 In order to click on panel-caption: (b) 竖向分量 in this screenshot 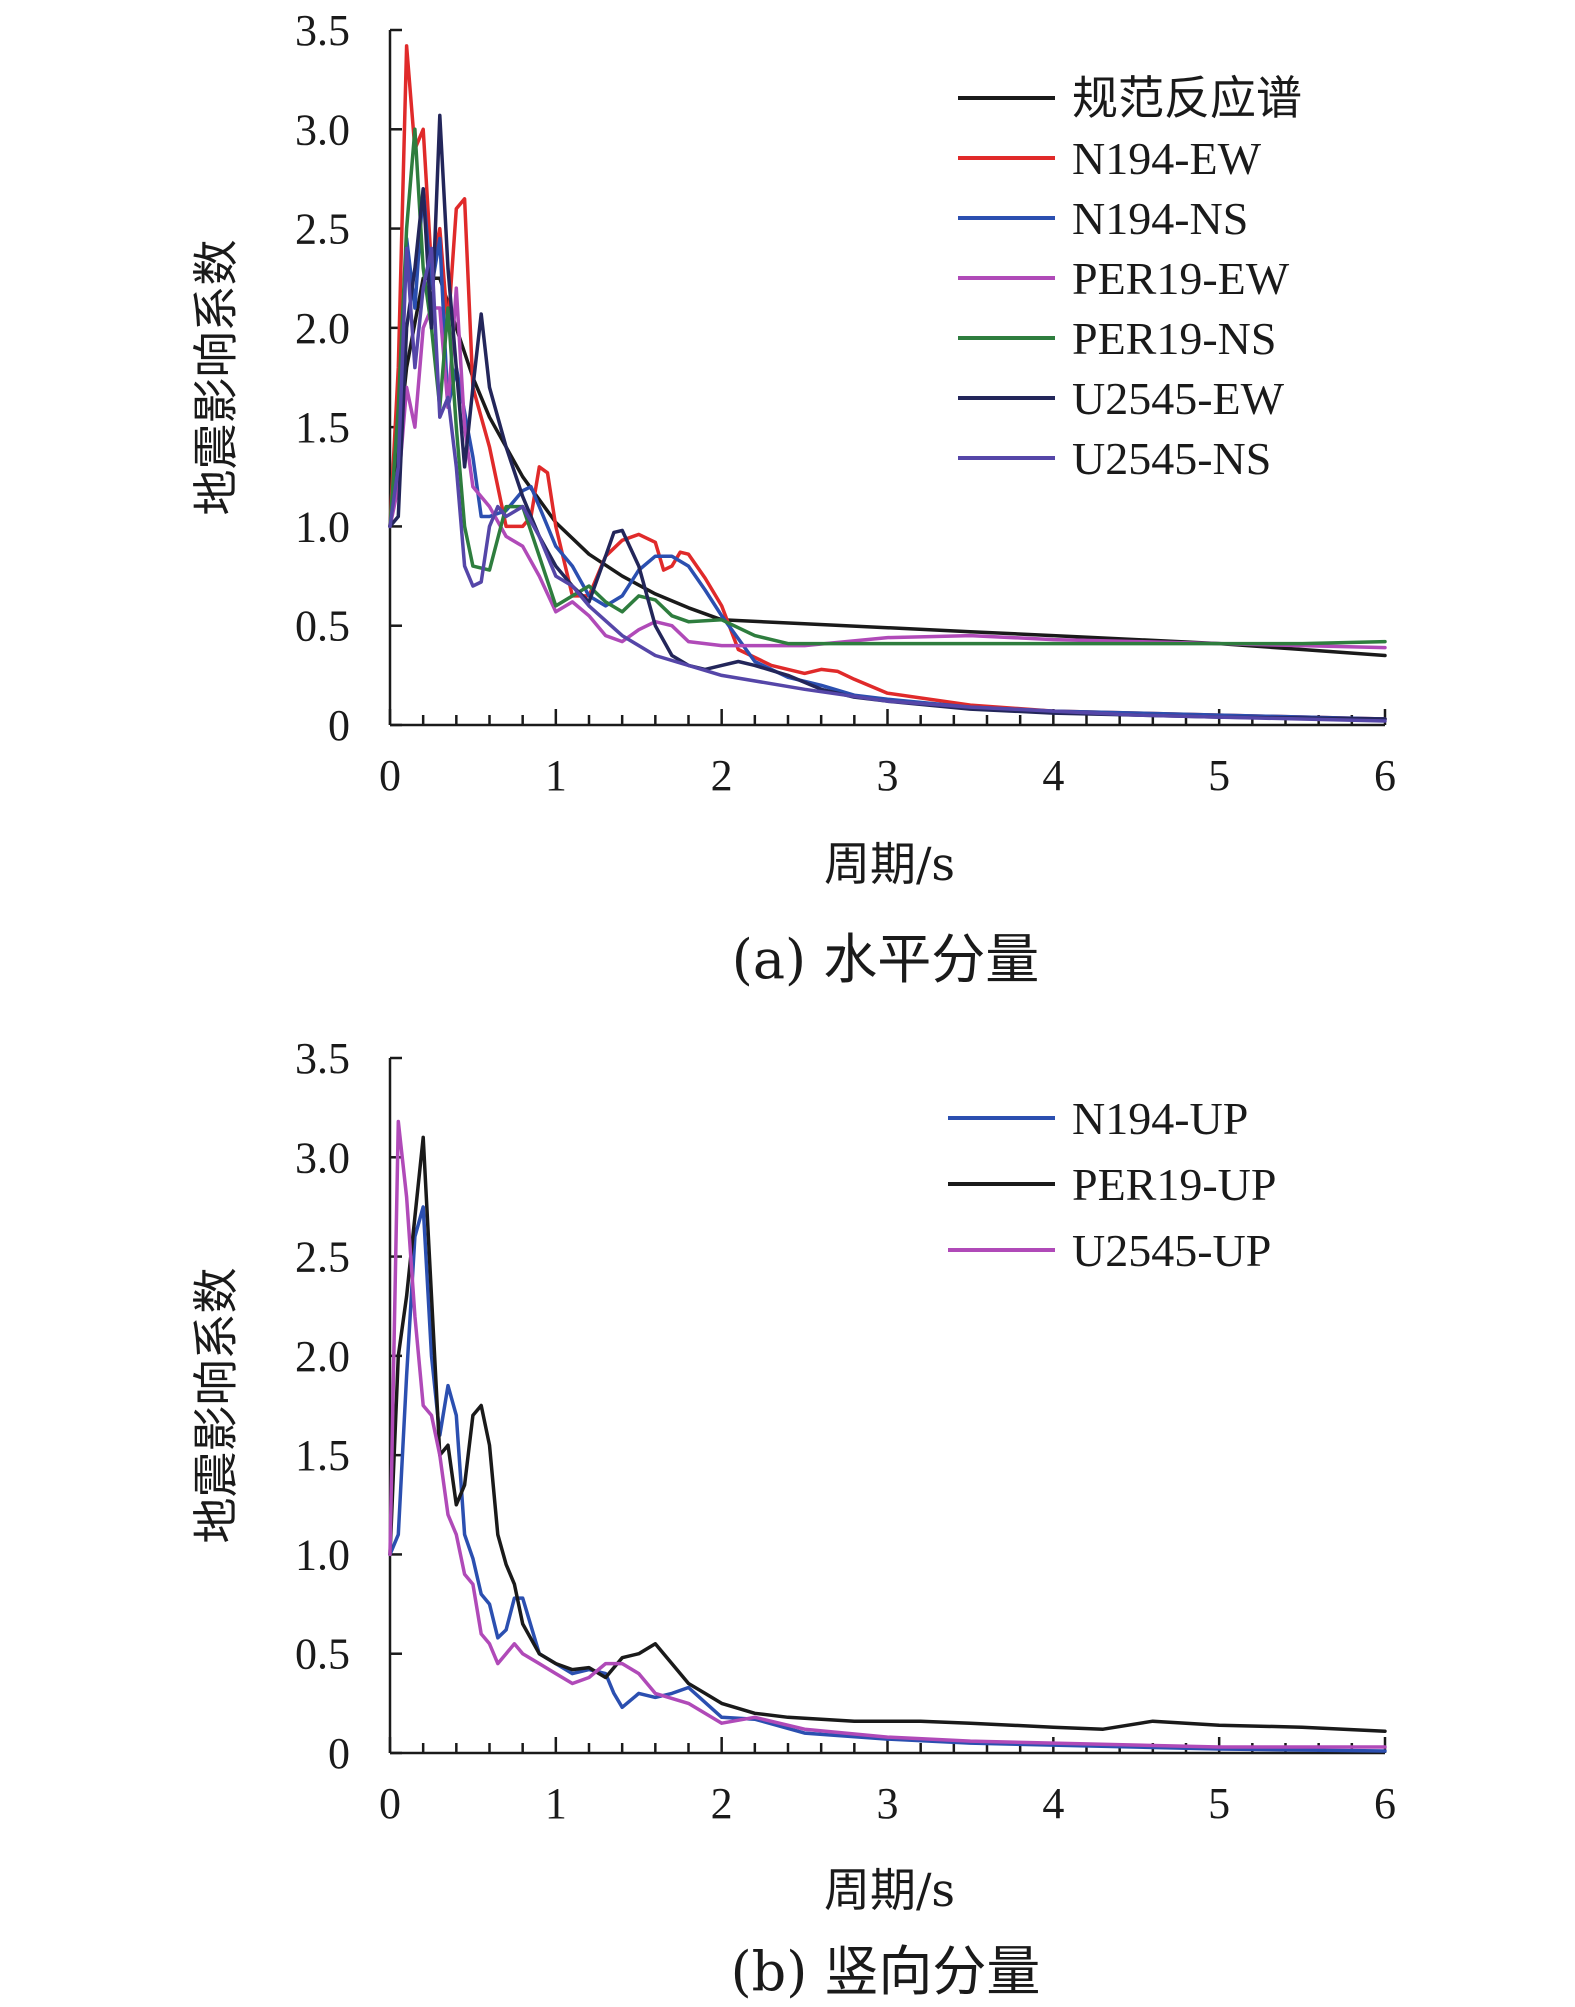, I will do `click(886, 1971)`.